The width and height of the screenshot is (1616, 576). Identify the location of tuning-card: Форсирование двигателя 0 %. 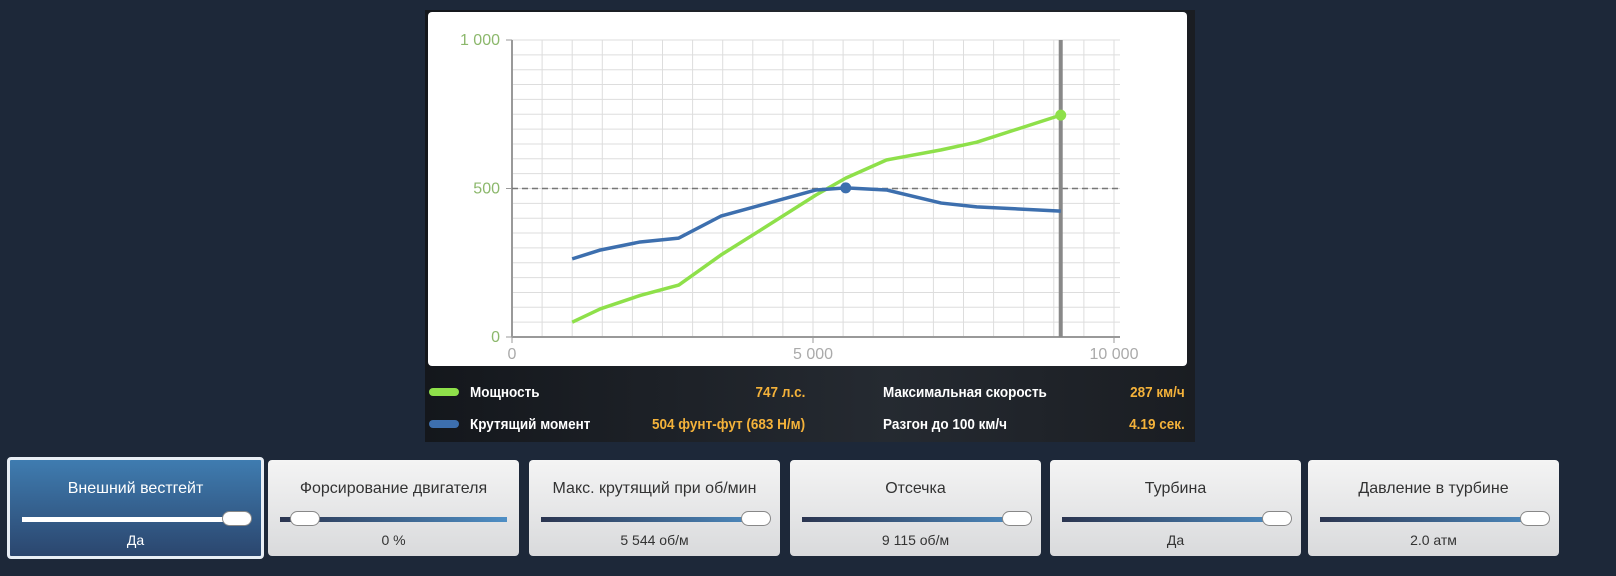
(393, 508).